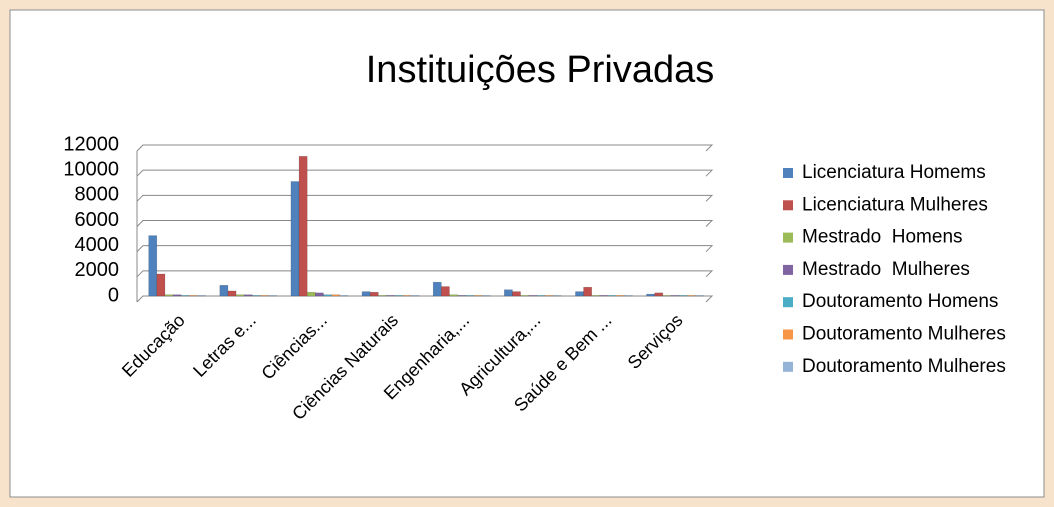 This screenshot has width=1054, height=507. What do you see at coordinates (91, 169) in the screenshot?
I see `y-tick-label: 10000` at bounding box center [91, 169].